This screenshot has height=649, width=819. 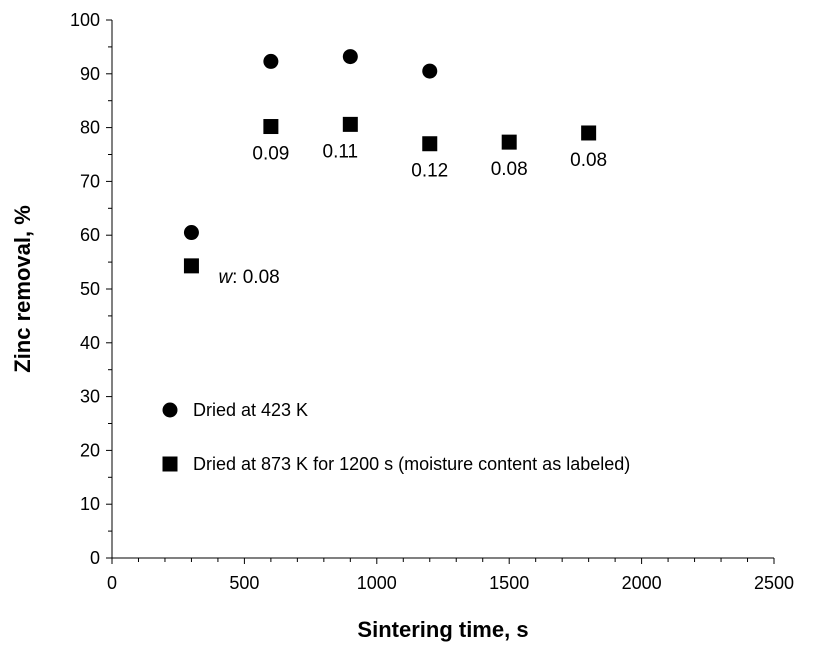 I want to click on y-tick-label: 0, so click(x=95, y=558).